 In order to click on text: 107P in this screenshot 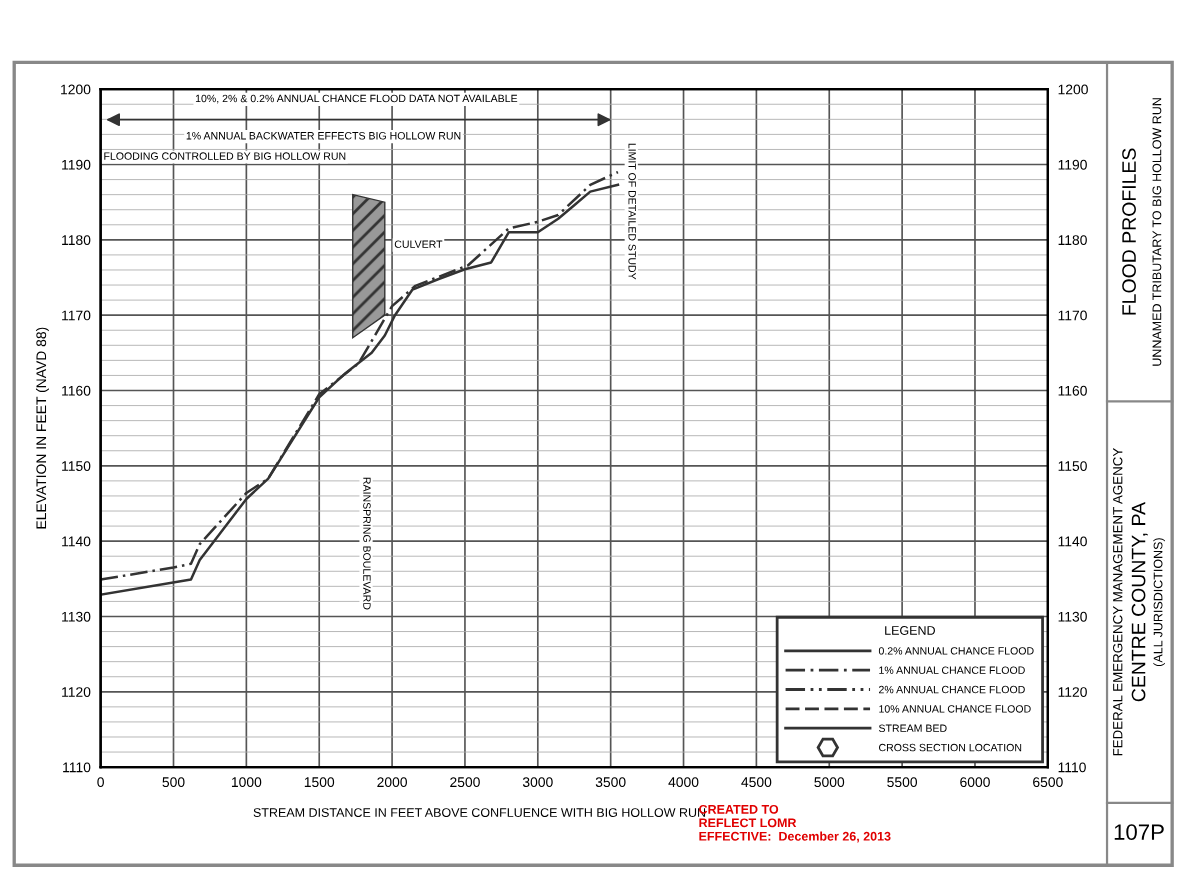, I will do `click(1139, 832)`.